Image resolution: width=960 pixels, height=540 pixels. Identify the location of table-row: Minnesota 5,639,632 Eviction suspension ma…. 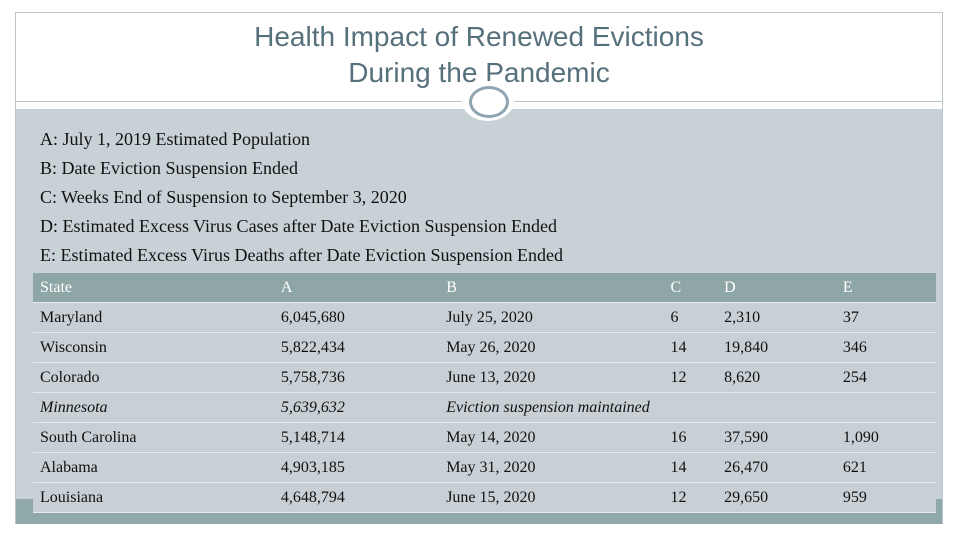
(484, 407).